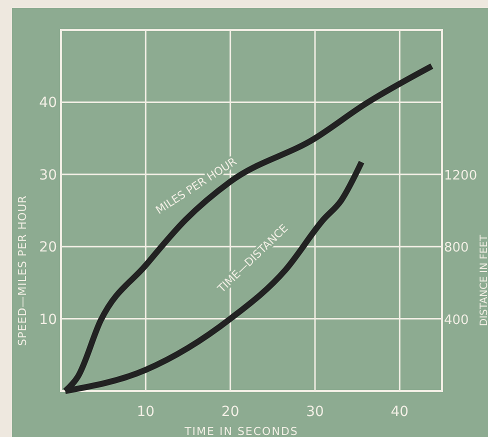 The width and height of the screenshot is (488, 437). Describe the element at coordinates (461, 176) in the screenshot. I see `y2-tick-label: 1200` at that location.